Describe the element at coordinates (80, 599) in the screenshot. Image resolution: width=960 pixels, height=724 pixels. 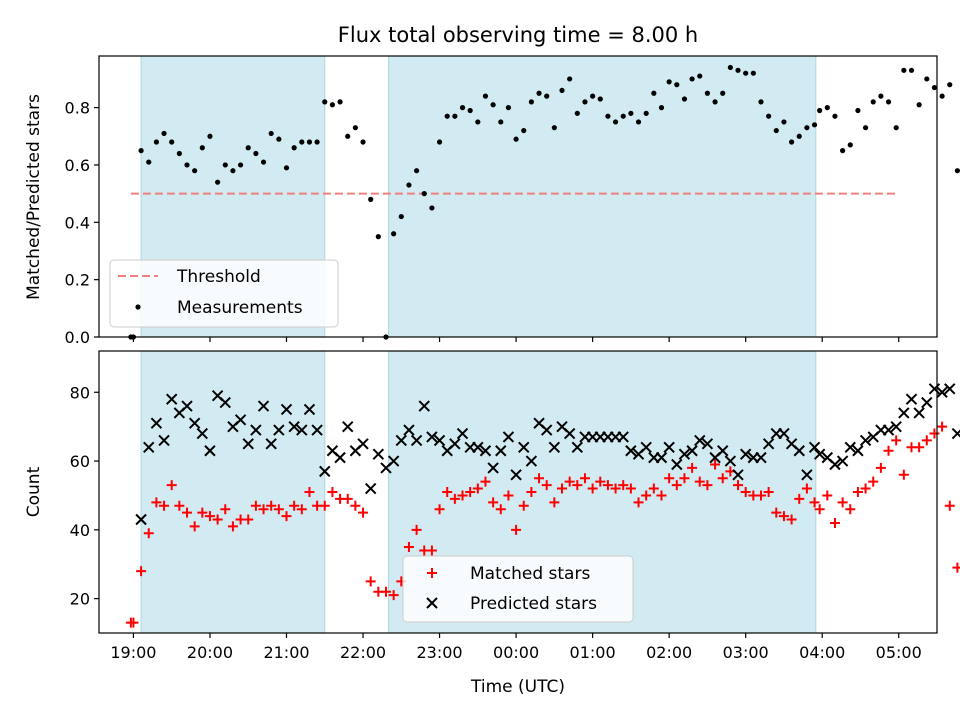
I see `y-tick-label: 20` at that location.